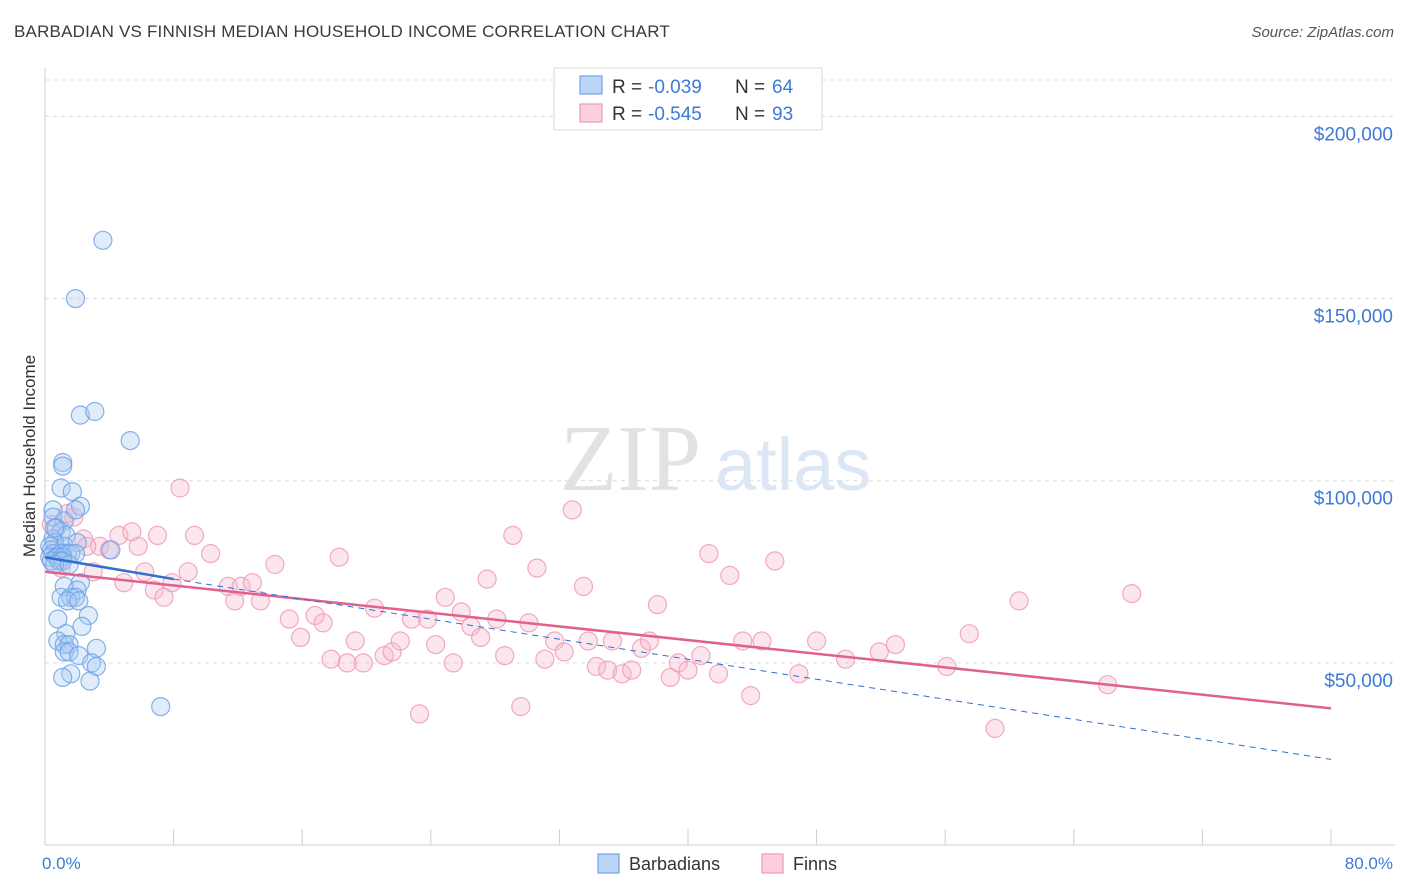 The image size is (1406, 892). What do you see at coordinates (109, 568) in the screenshot?
I see `barbadians-trend-line` at bounding box center [109, 568].